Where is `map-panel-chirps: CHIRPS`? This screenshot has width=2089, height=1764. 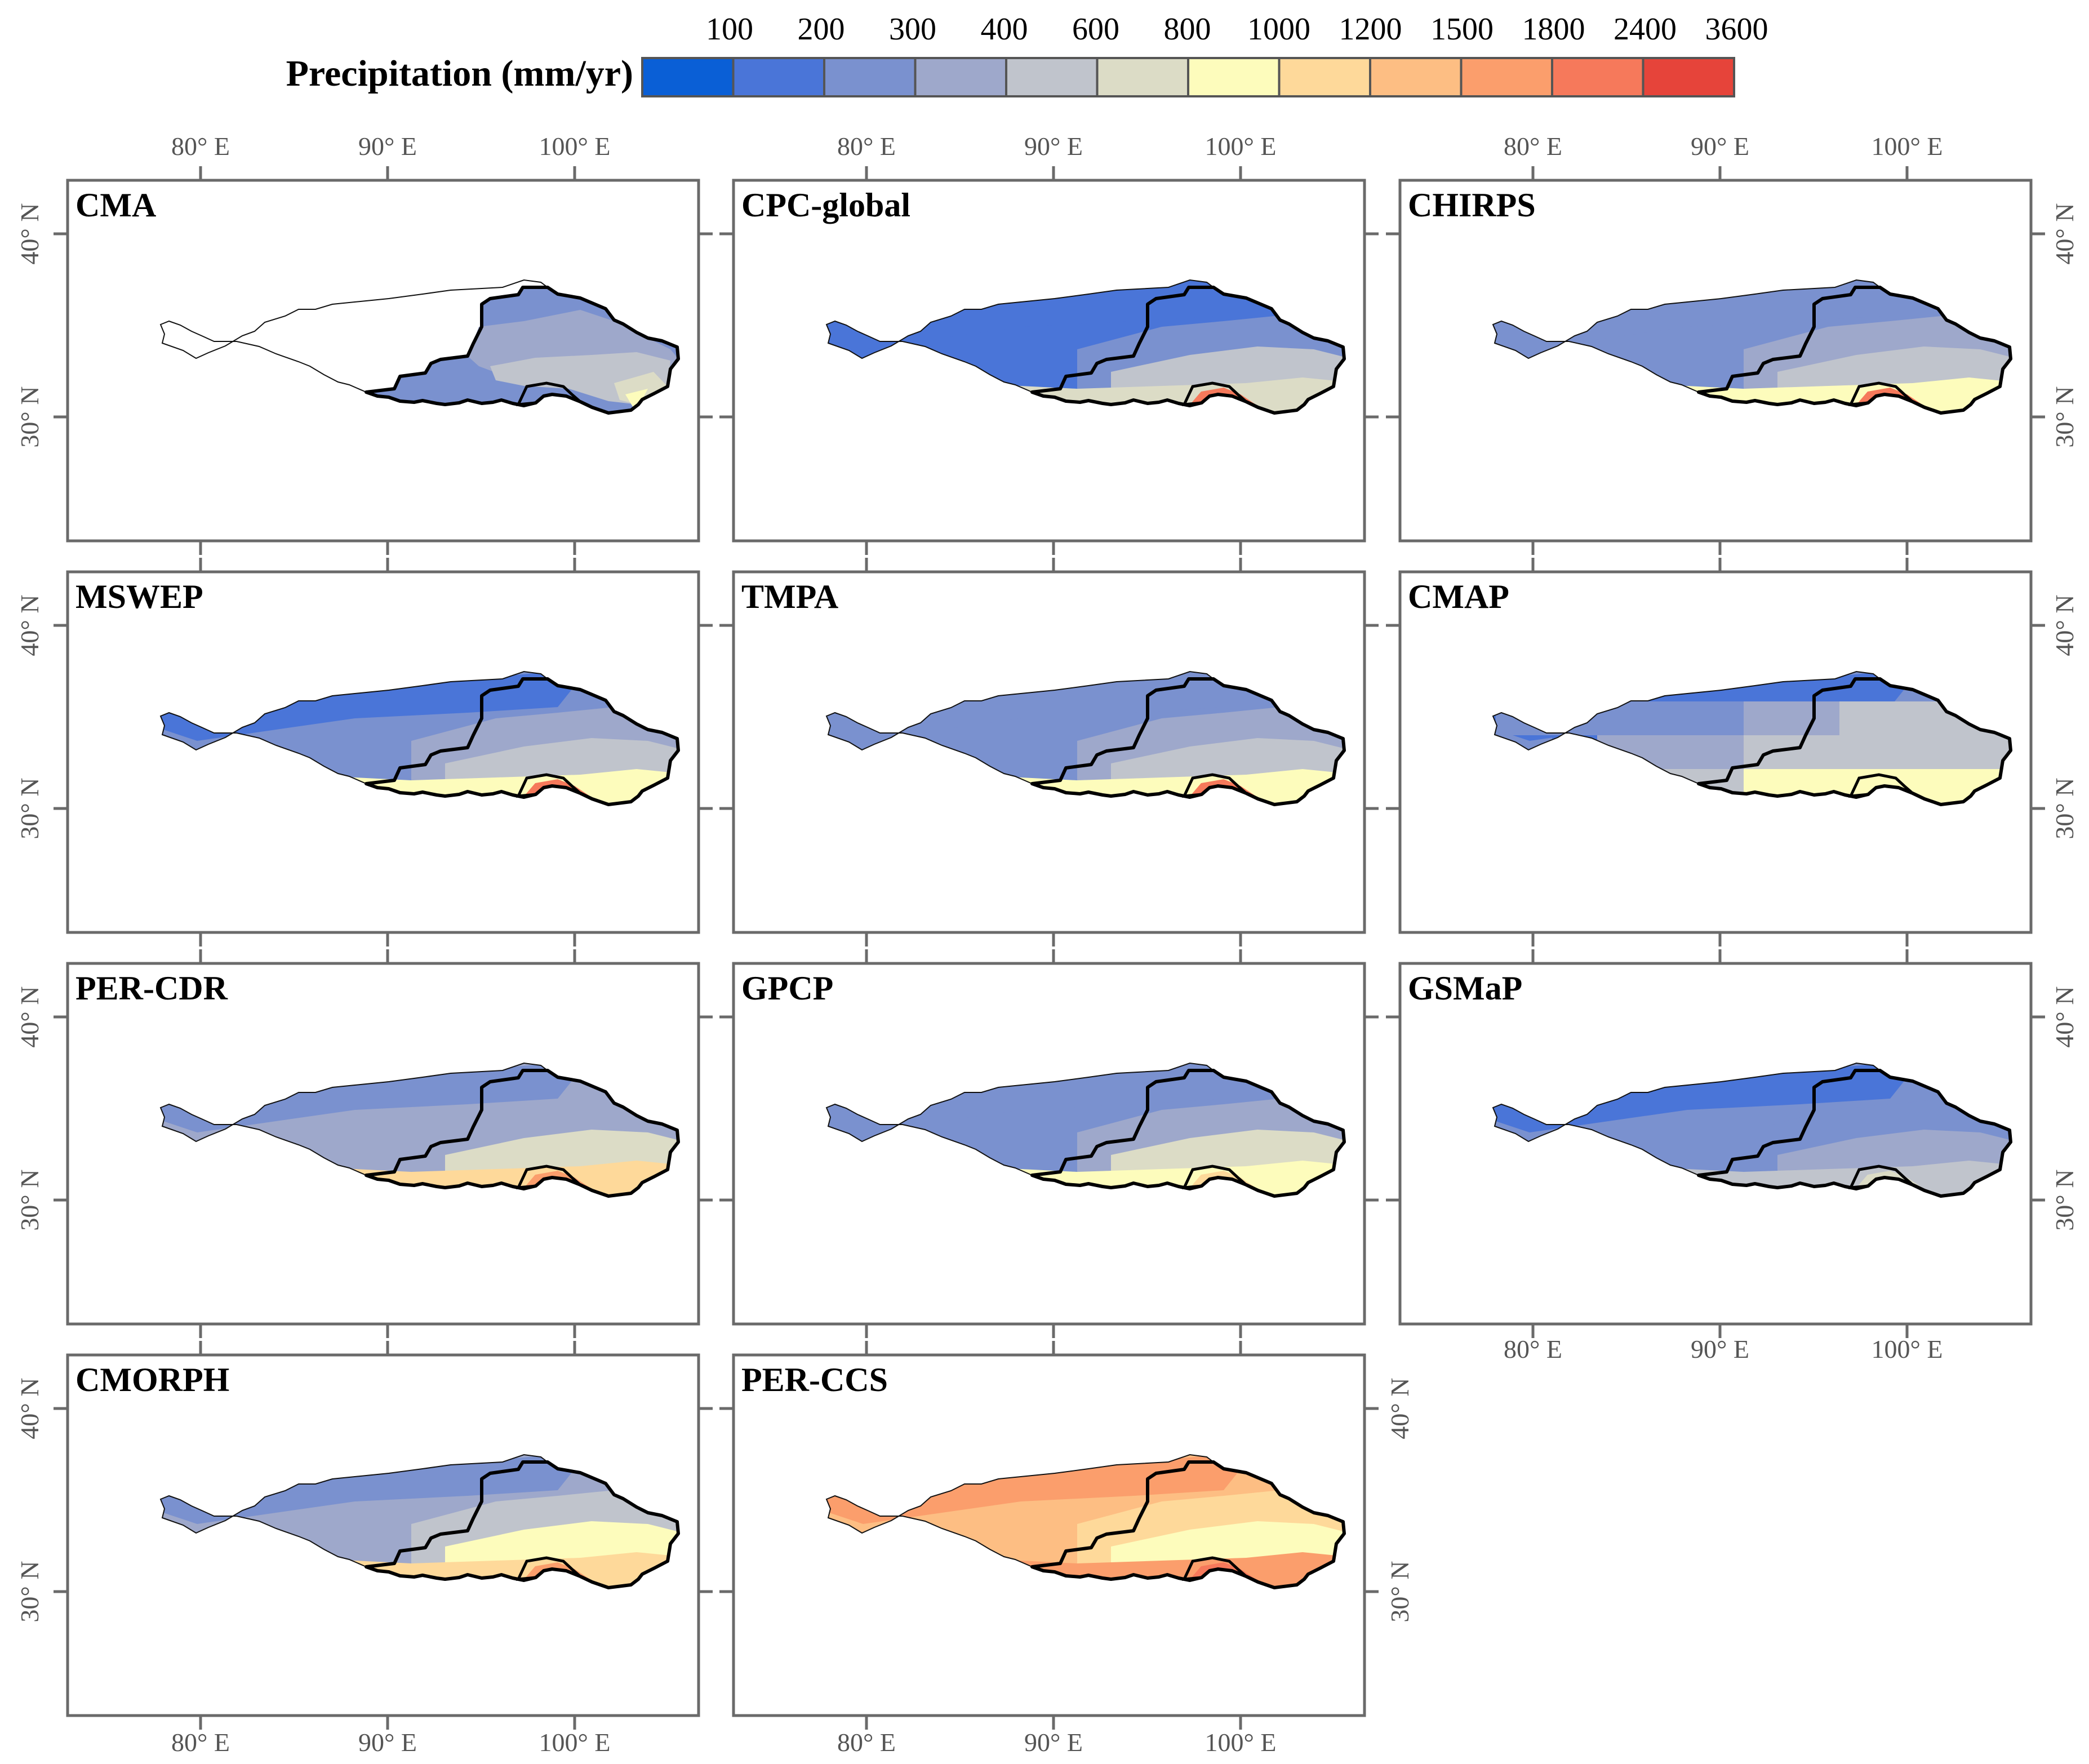 map-panel-chirps: CHIRPS is located at coordinates (1716, 360).